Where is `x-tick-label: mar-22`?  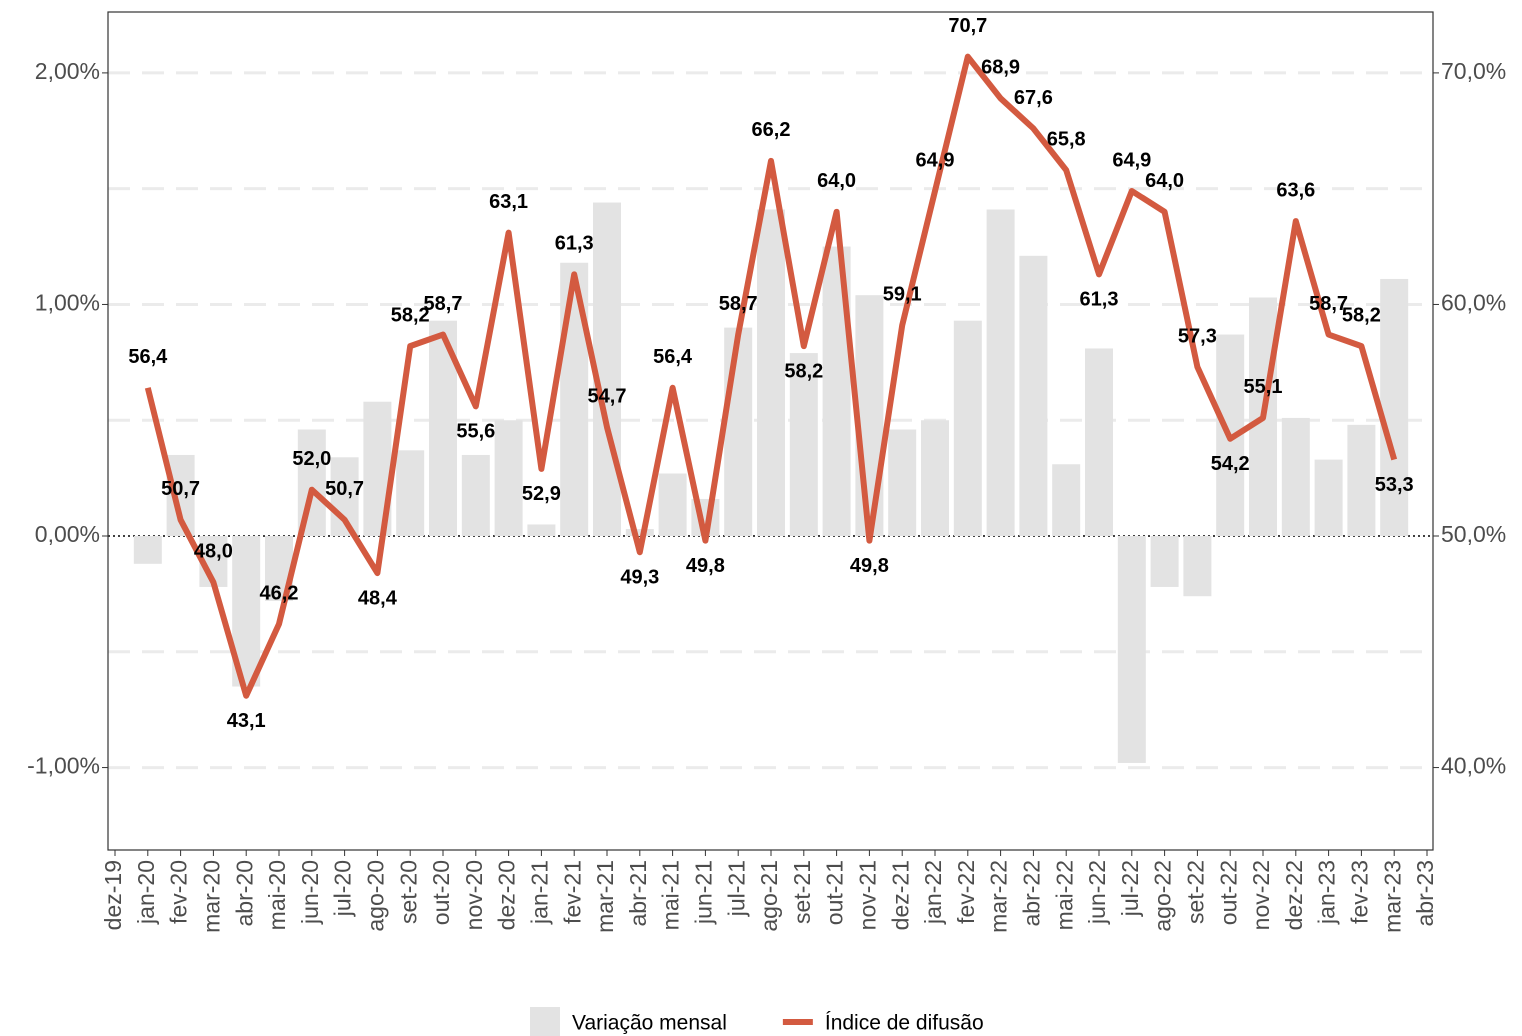
x-tick-label: mar-22 is located at coordinates (999, 896).